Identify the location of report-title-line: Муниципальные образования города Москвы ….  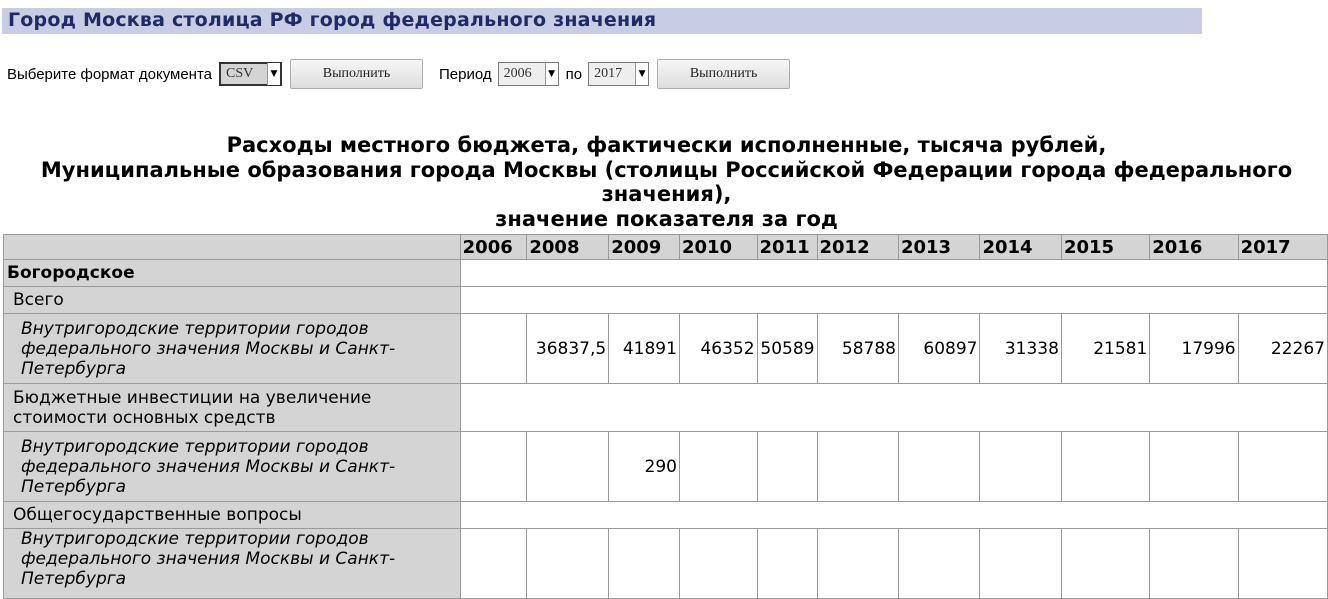
(666, 169).